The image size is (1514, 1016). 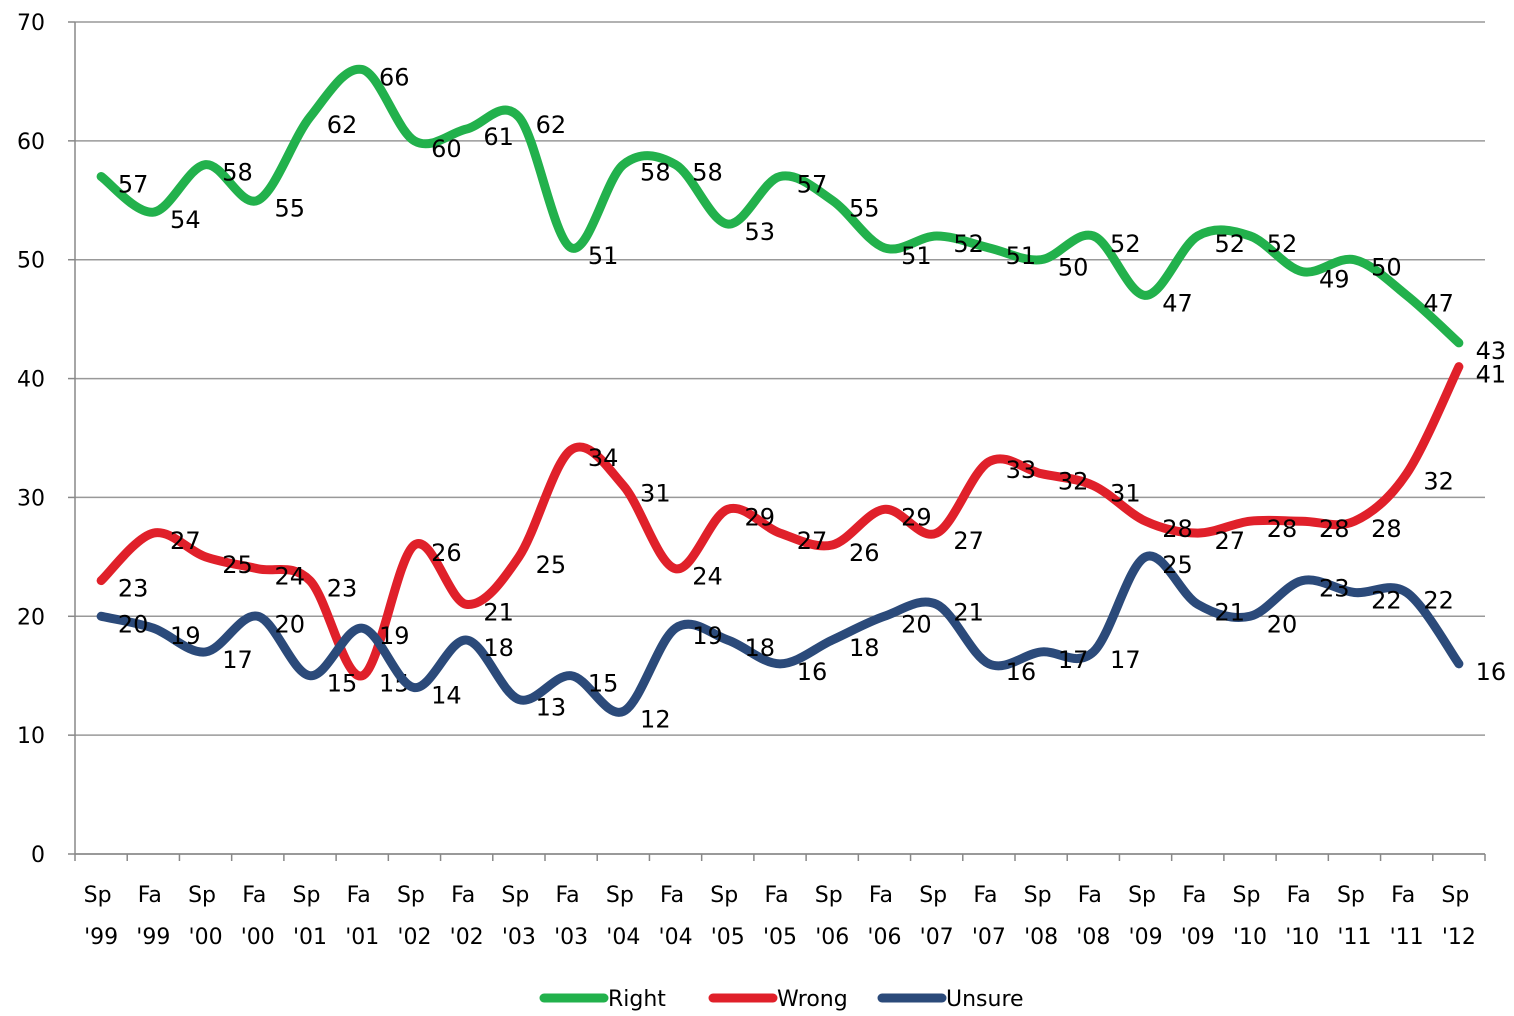 I want to click on y-tick-label: 10, so click(x=31, y=736).